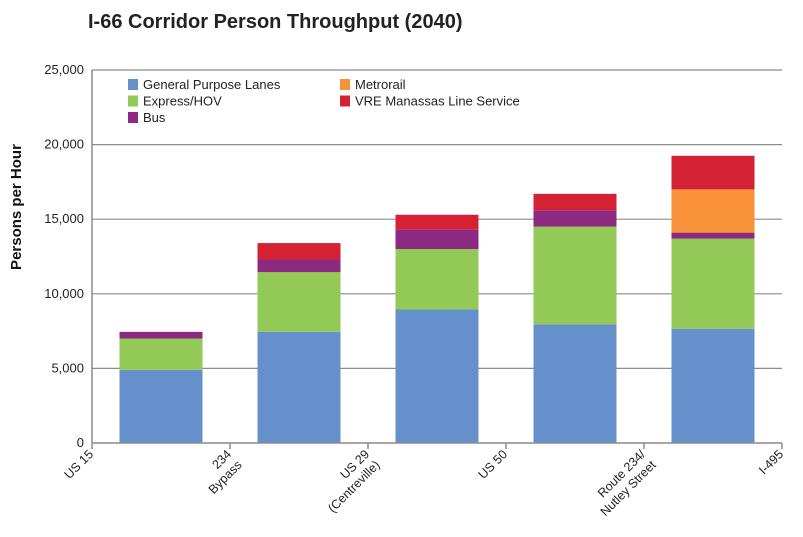  I want to click on y-tick-label: 5,000, so click(67, 367).